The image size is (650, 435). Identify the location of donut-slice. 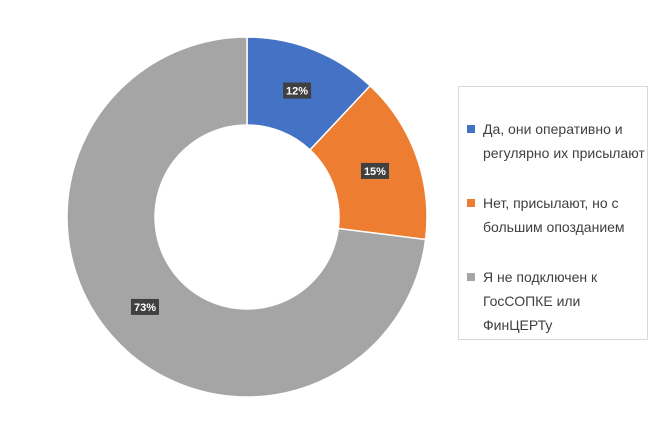
(368, 162).